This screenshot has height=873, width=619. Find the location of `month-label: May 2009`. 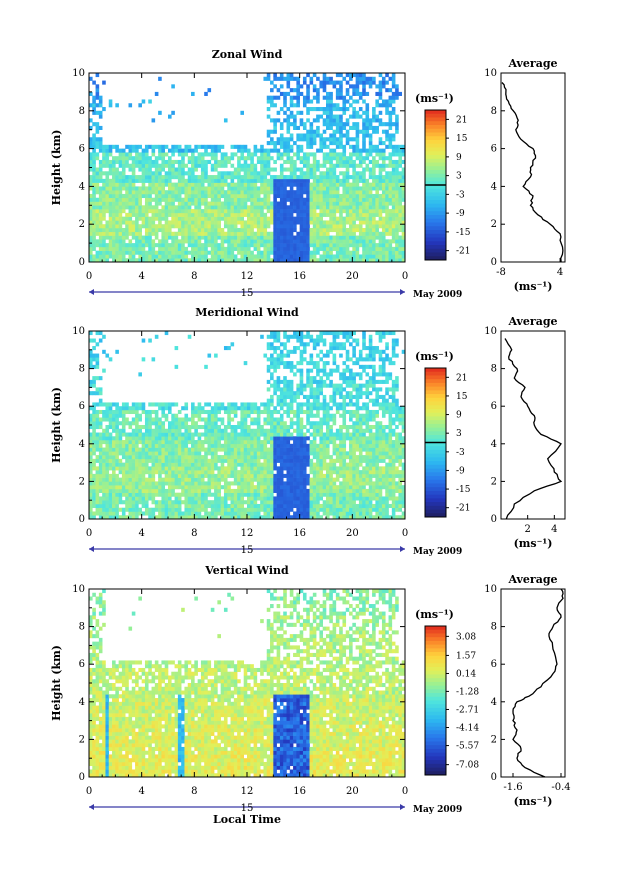

month-label: May 2009 is located at coordinates (437, 295).